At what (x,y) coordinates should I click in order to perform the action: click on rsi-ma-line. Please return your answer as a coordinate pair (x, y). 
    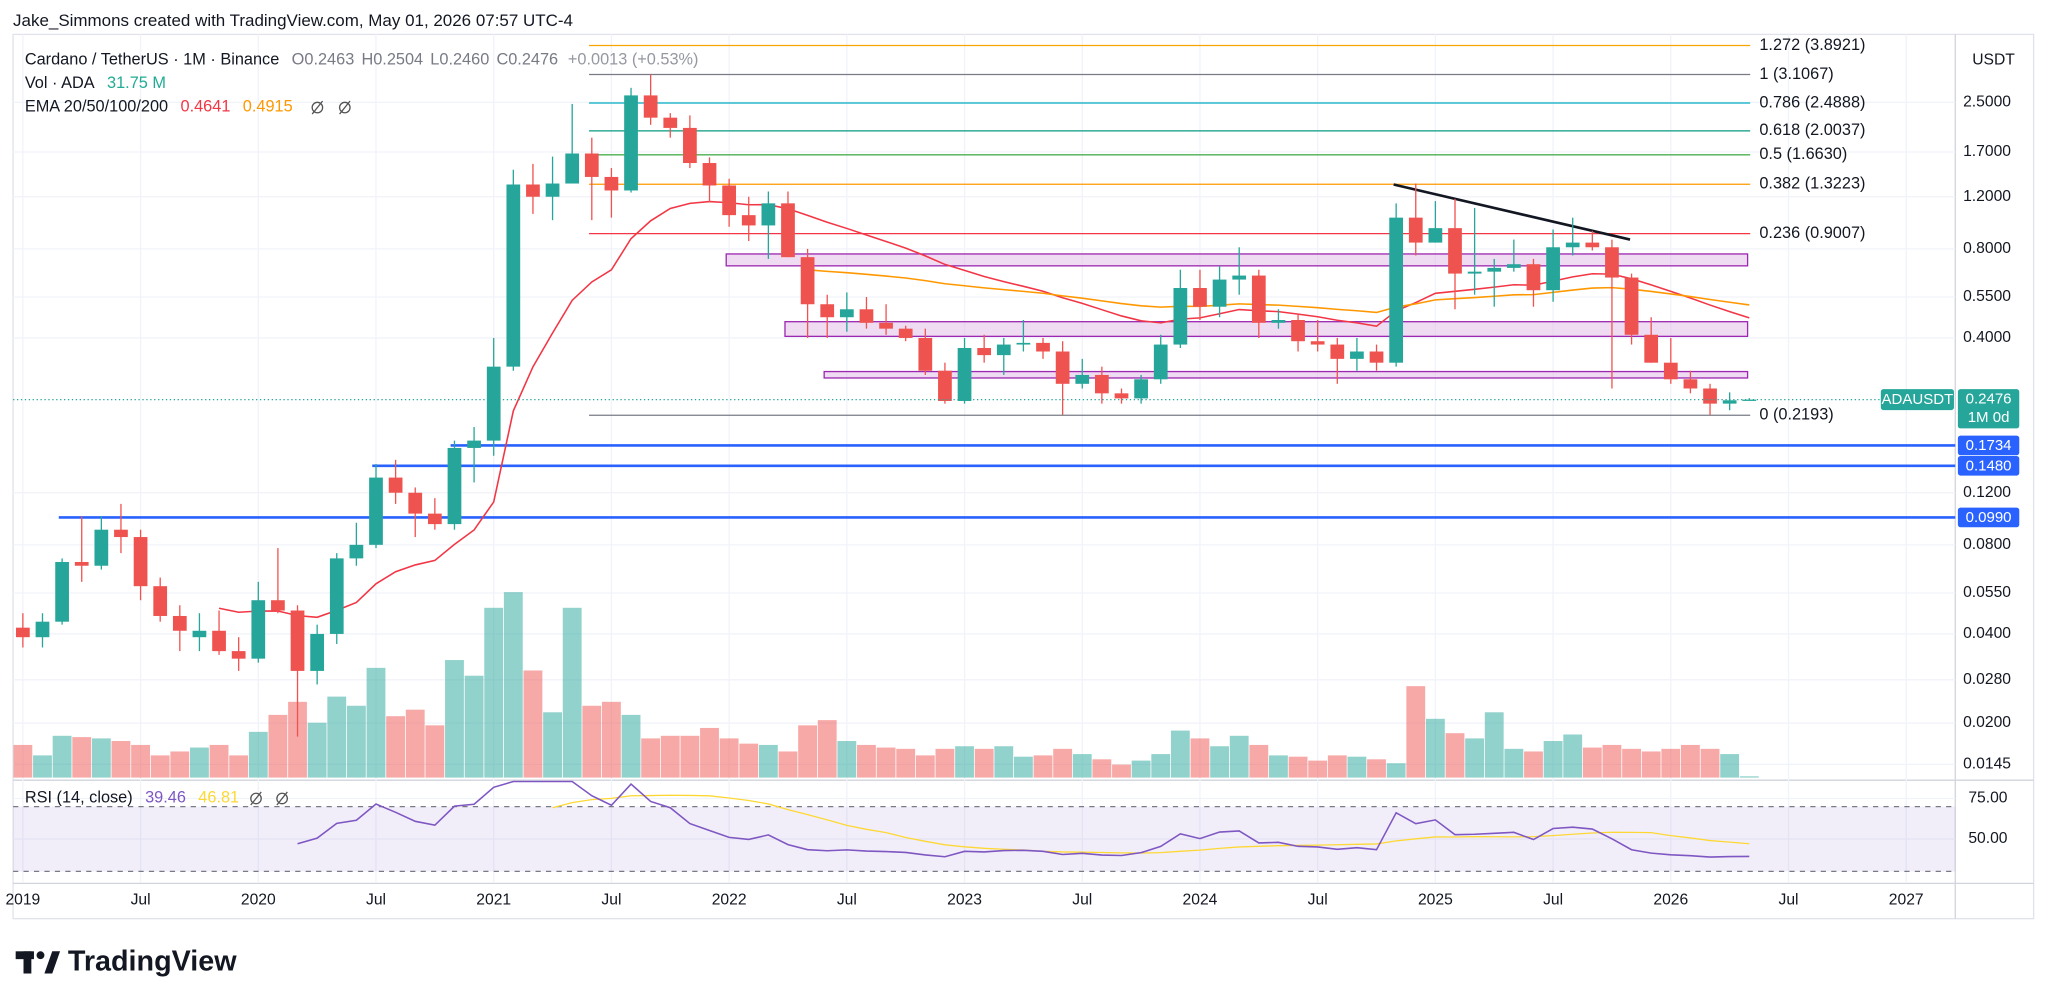
    Looking at the image, I should click on (1151, 824).